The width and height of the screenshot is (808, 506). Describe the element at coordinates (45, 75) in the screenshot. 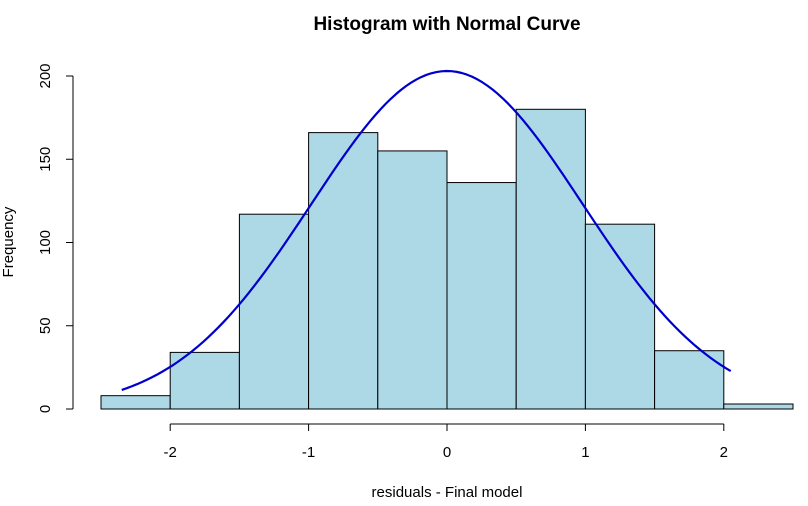

I see `y-tick-label: 200` at that location.